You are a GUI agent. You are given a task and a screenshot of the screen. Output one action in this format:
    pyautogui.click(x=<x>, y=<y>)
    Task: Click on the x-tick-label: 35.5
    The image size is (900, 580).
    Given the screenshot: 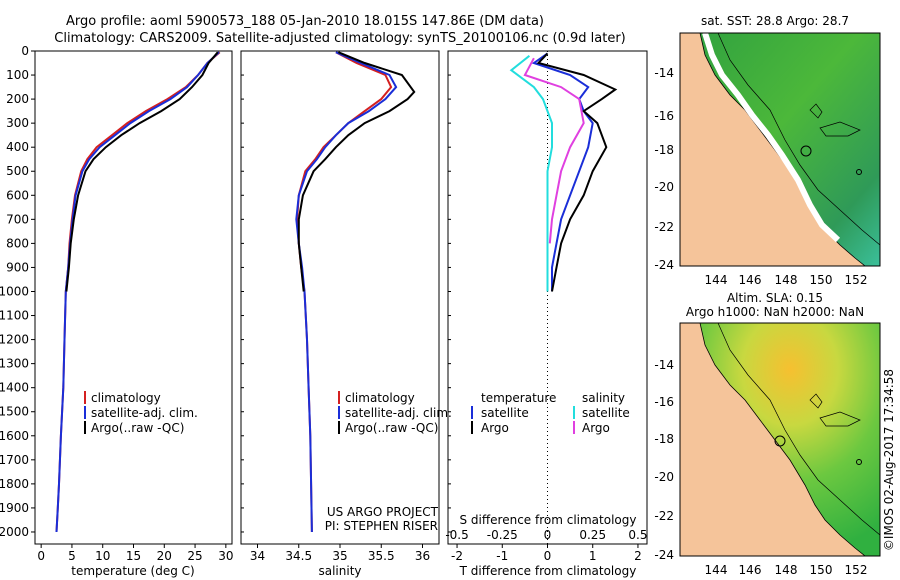 What is the action you would take?
    pyautogui.click(x=381, y=556)
    